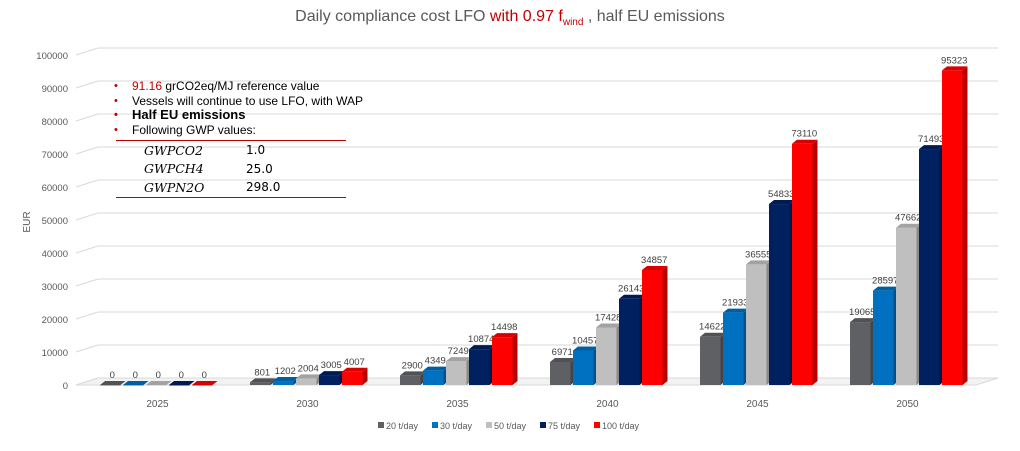 This screenshot has width=1020, height=451. Describe the element at coordinates (481, 339) in the screenshot. I see `data-label: 10874` at that location.